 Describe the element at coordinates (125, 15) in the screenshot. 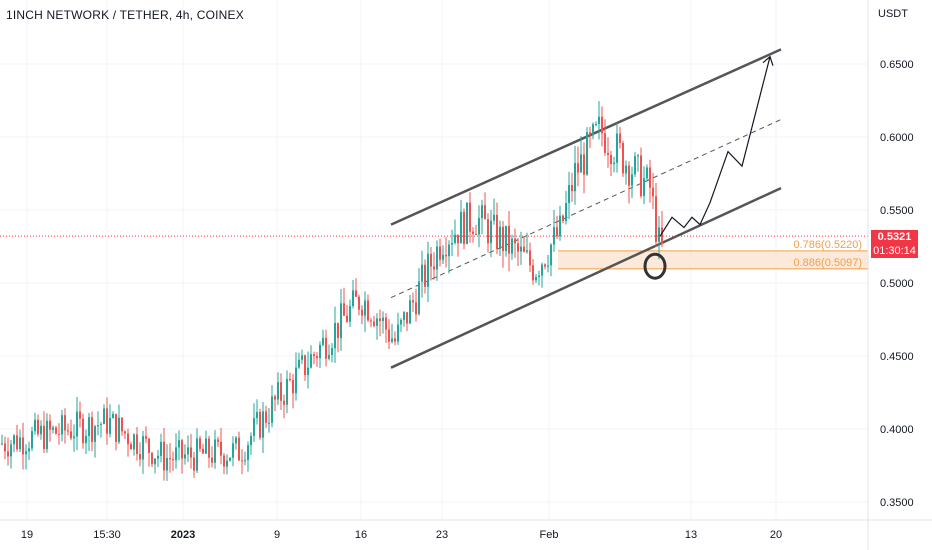

I see `chart-title: 1INCH NETWORK / TETHER, 4h, COINEX` at that location.